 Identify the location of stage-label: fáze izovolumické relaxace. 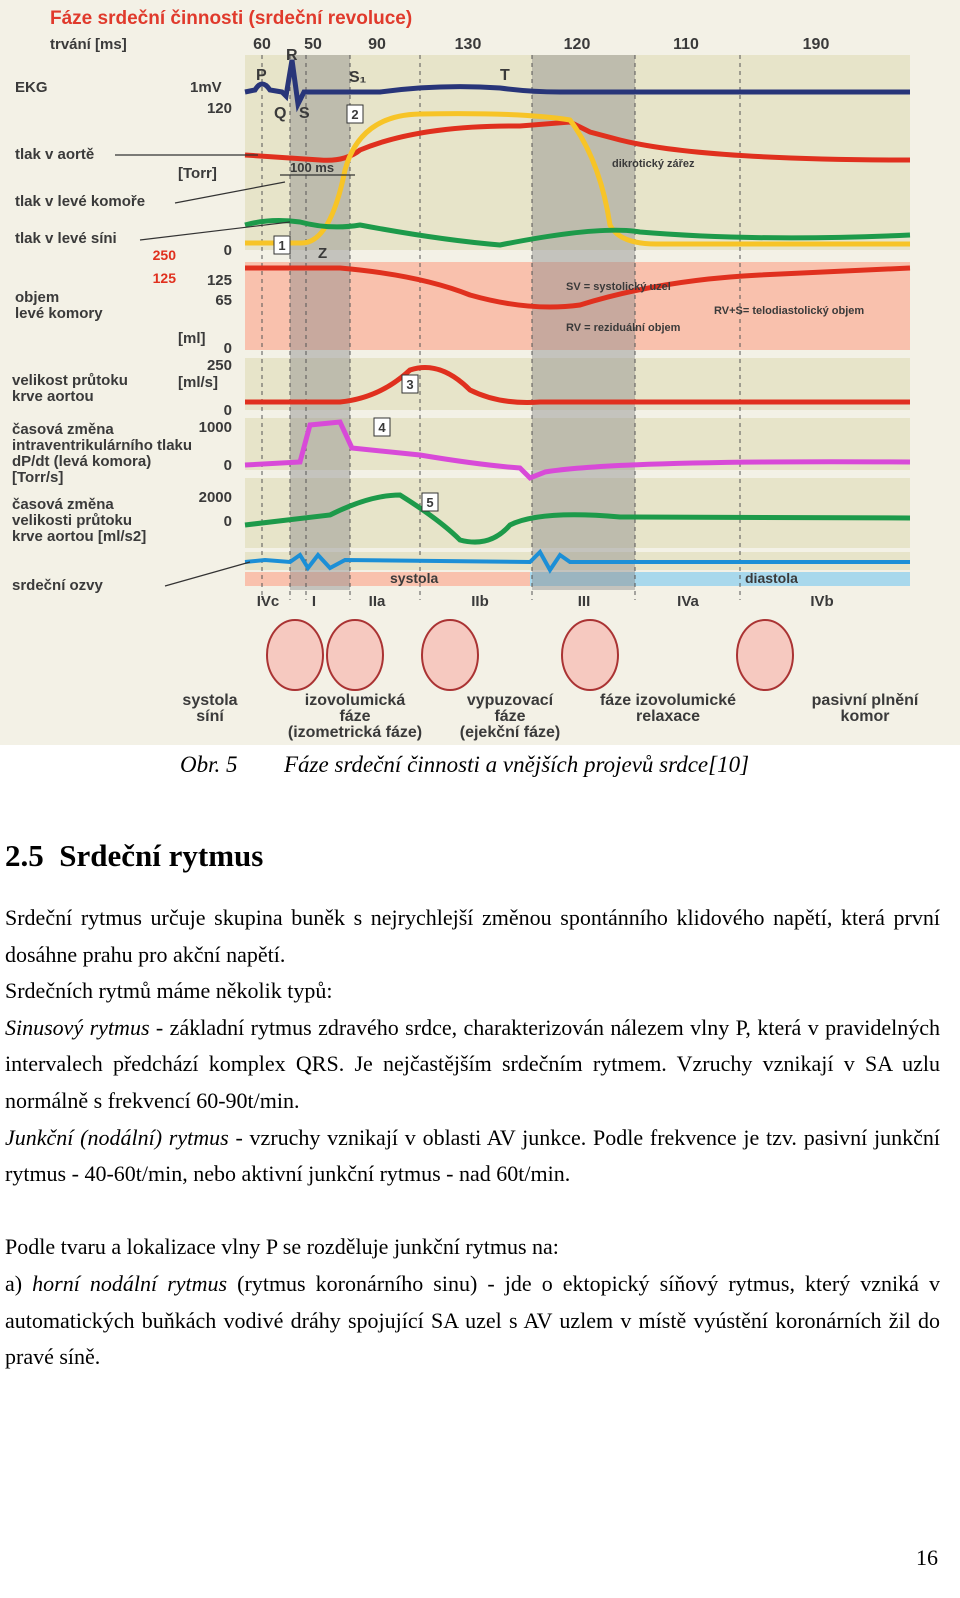
(668, 708).